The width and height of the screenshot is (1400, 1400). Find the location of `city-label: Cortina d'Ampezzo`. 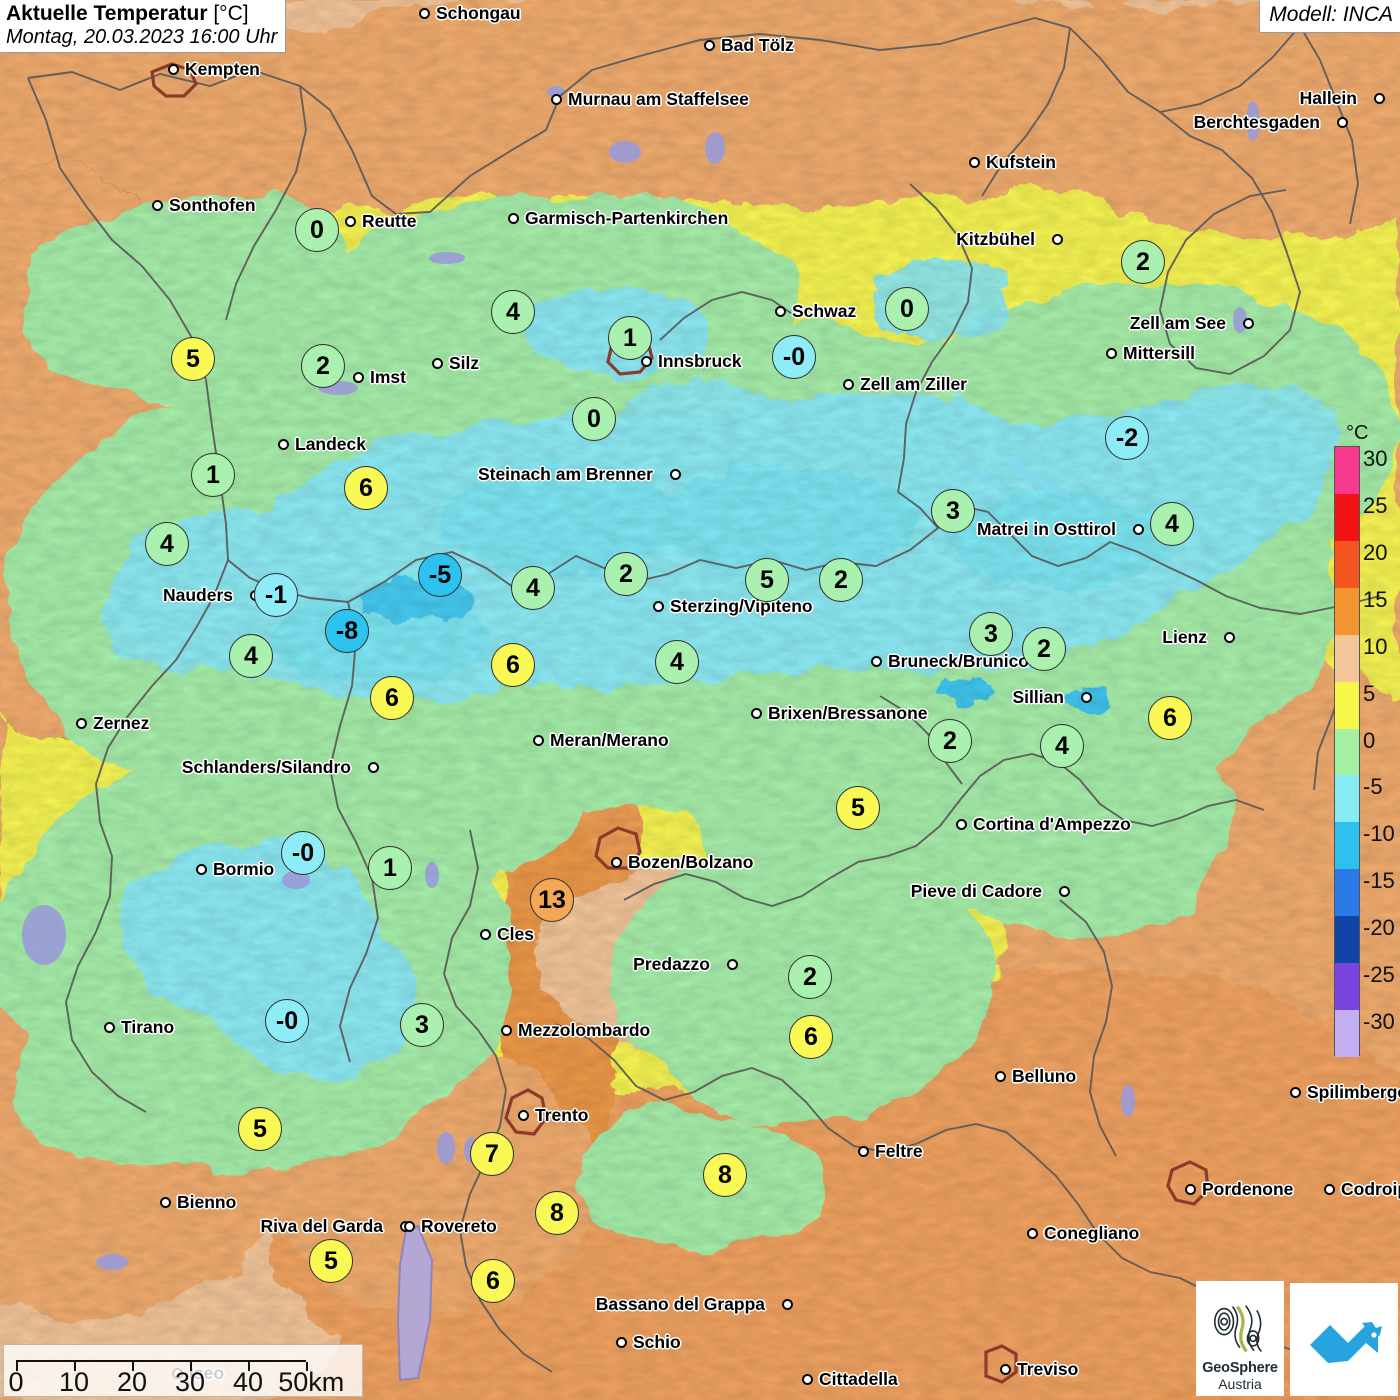

city-label: Cortina d'Ampezzo is located at coordinates (1052, 824).